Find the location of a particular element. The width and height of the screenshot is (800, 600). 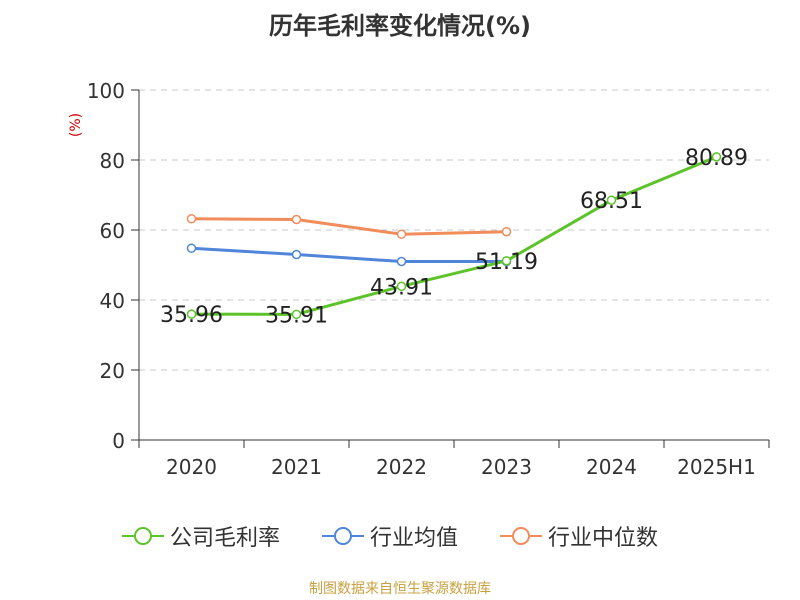

data-label-2021: 35.91 is located at coordinates (296, 315).